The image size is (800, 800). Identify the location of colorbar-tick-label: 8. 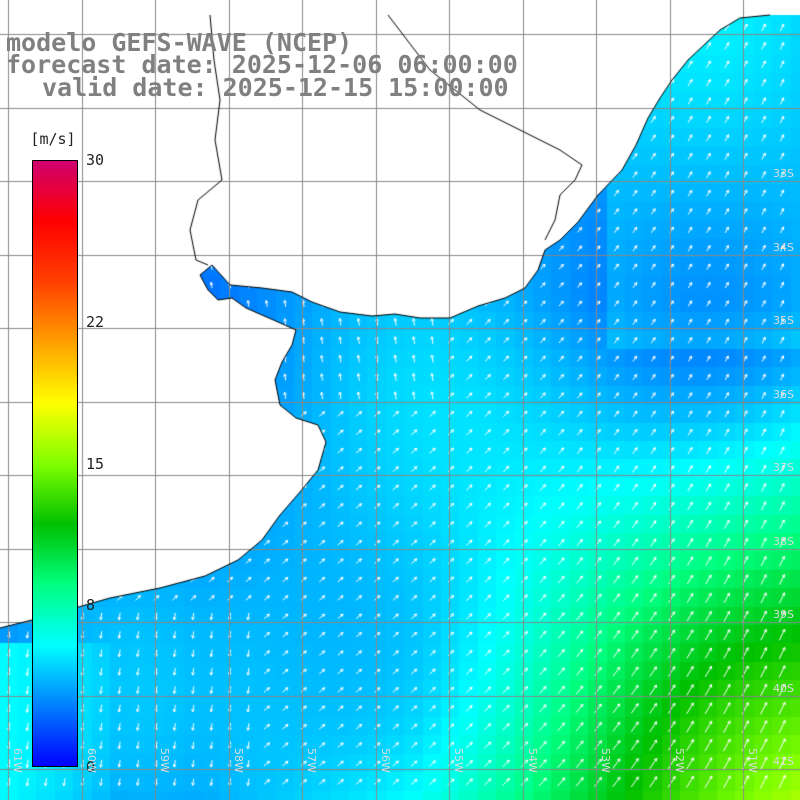
(91, 605).